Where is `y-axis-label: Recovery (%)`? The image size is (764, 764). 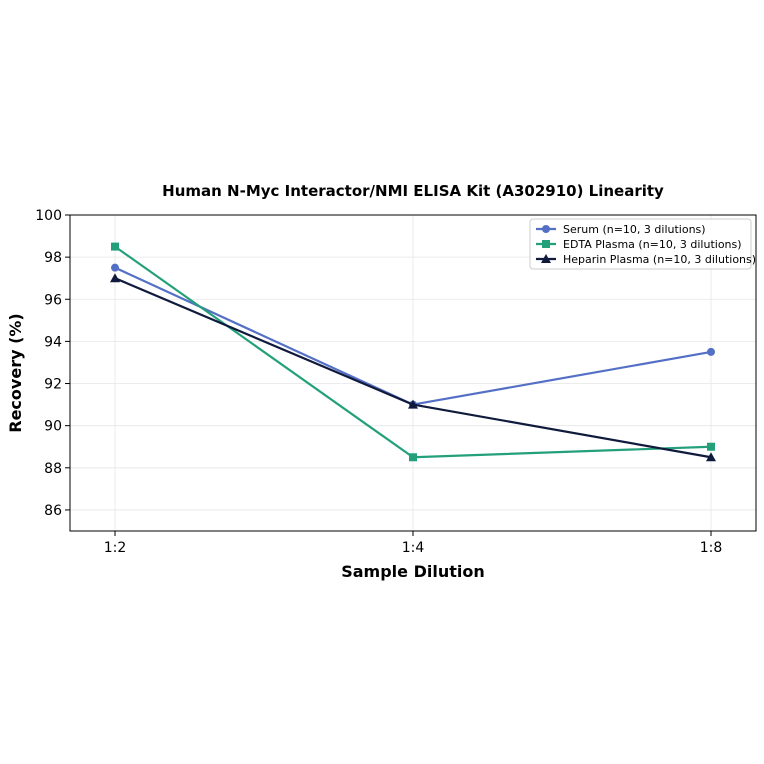
y-axis-label: Recovery (%) is located at coordinates (15, 372).